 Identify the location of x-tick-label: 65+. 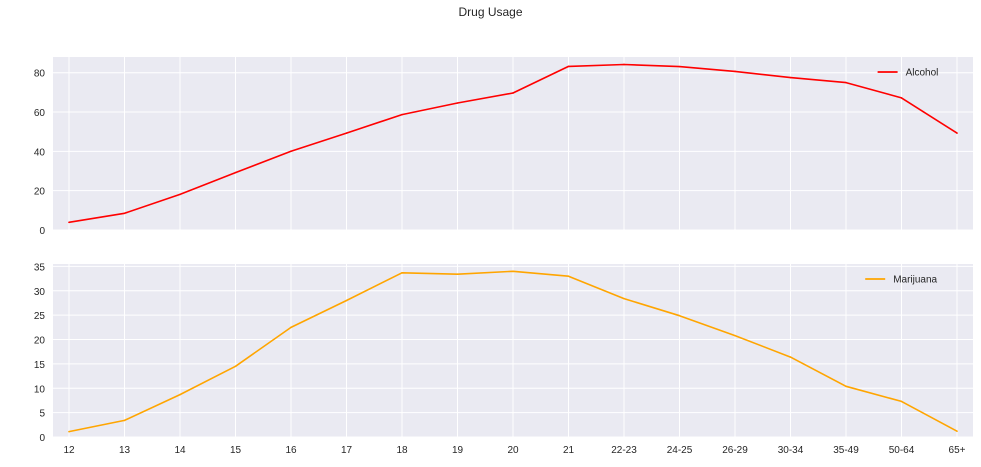
(957, 450).